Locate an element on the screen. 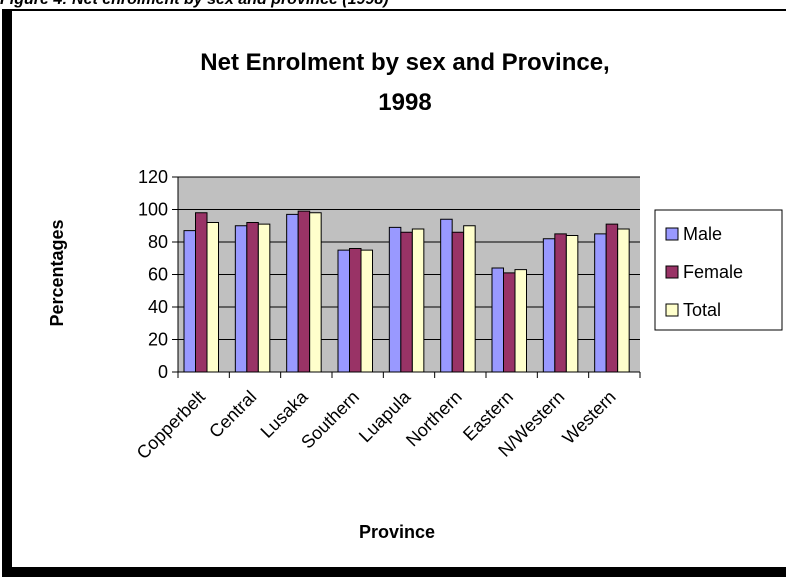  bar-female-nwestern is located at coordinates (560, 303).